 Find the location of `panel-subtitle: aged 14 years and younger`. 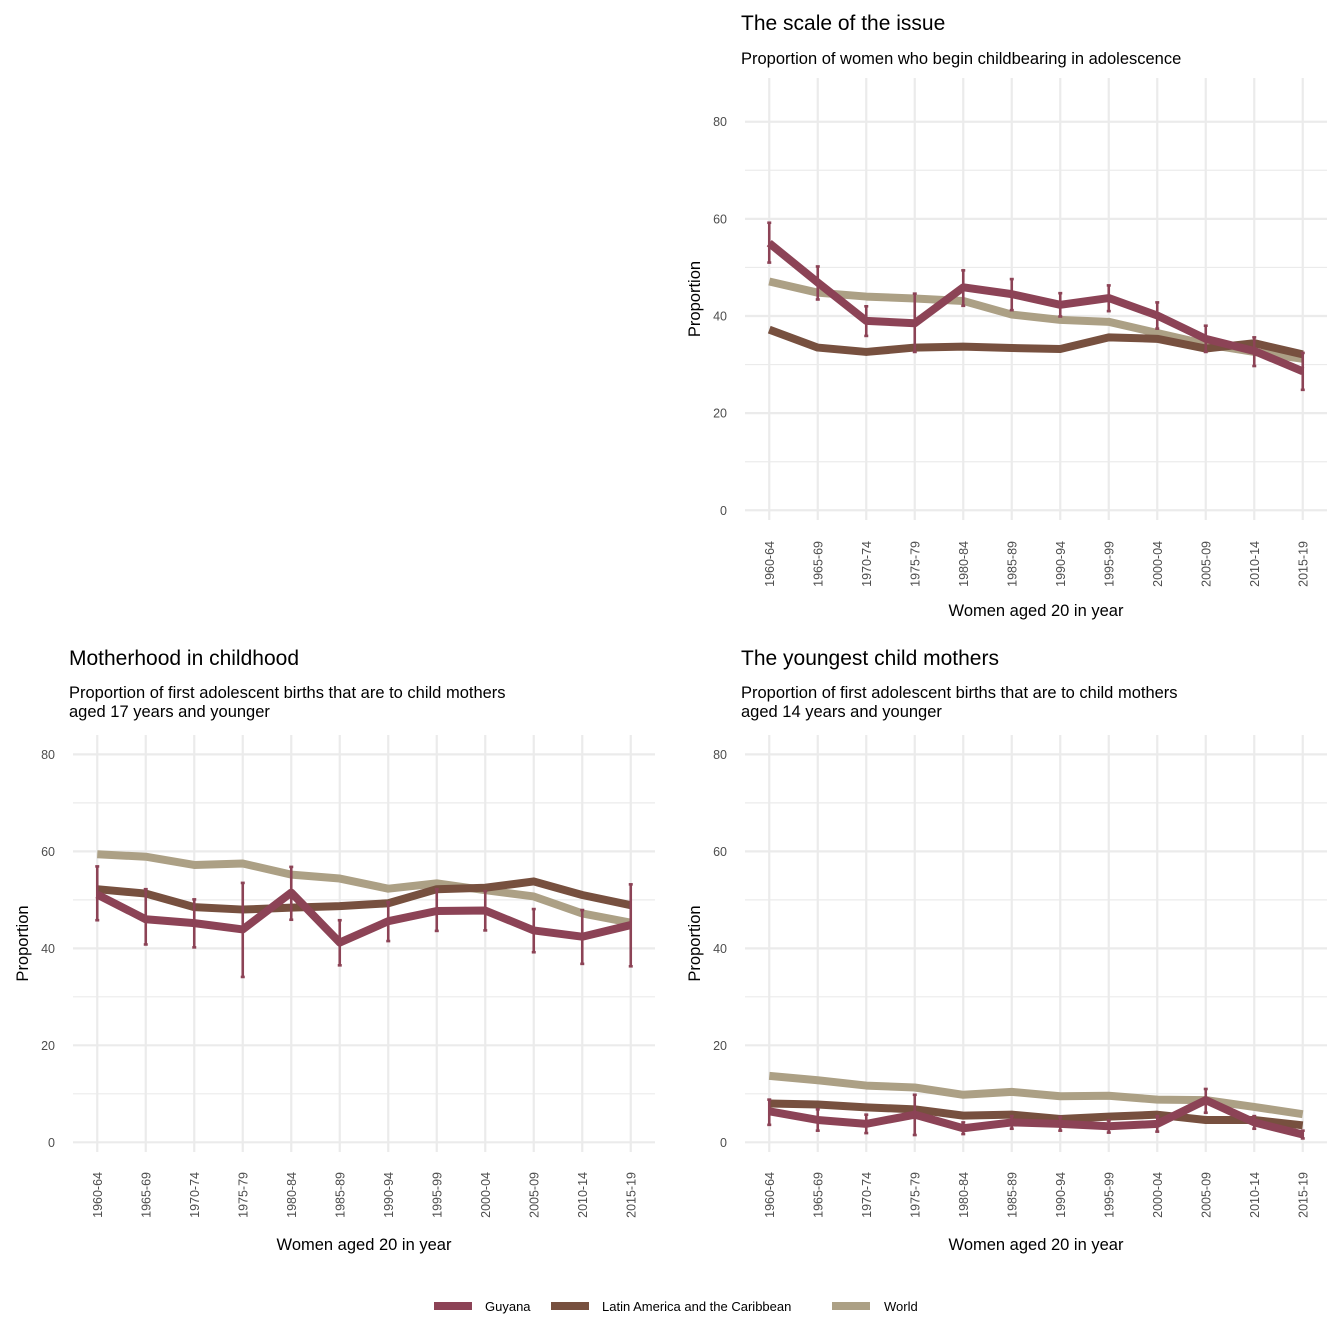

panel-subtitle: aged 14 years and younger is located at coordinates (841, 712).